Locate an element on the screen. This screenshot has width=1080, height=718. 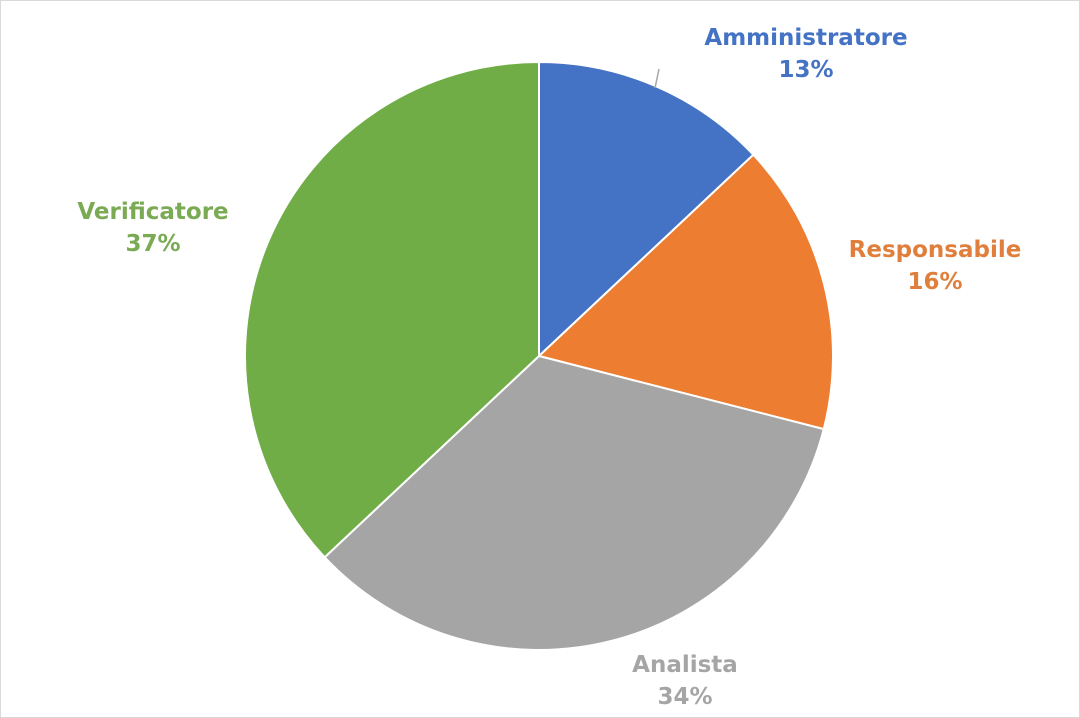
data-label-name-verificatore: Verificatore is located at coordinates (152, 212).